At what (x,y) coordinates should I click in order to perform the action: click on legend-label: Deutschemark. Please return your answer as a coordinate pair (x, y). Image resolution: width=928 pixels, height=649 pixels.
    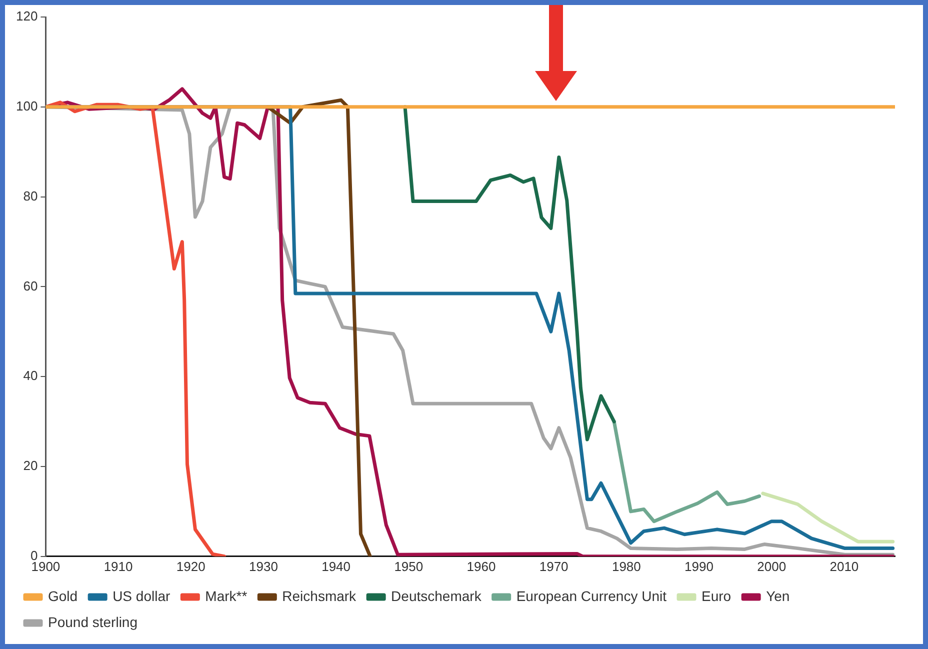
    Looking at the image, I should click on (436, 596).